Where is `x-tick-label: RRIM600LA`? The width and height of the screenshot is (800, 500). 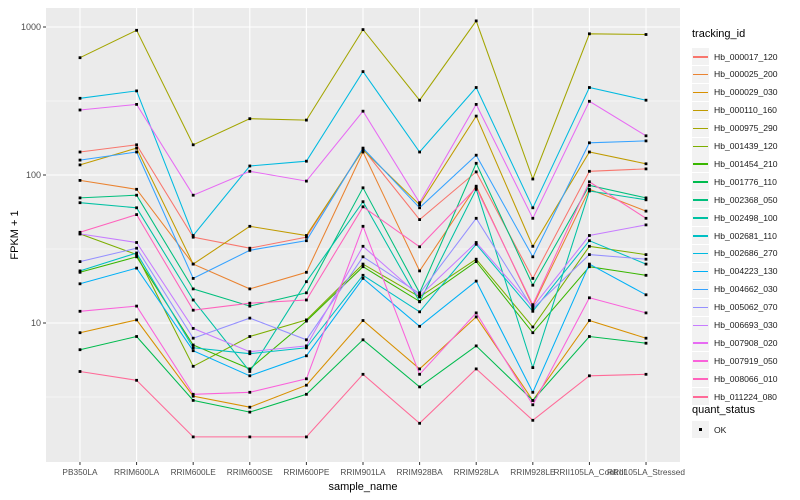 x-tick-label: RRIM600LA is located at coordinates (137, 472).